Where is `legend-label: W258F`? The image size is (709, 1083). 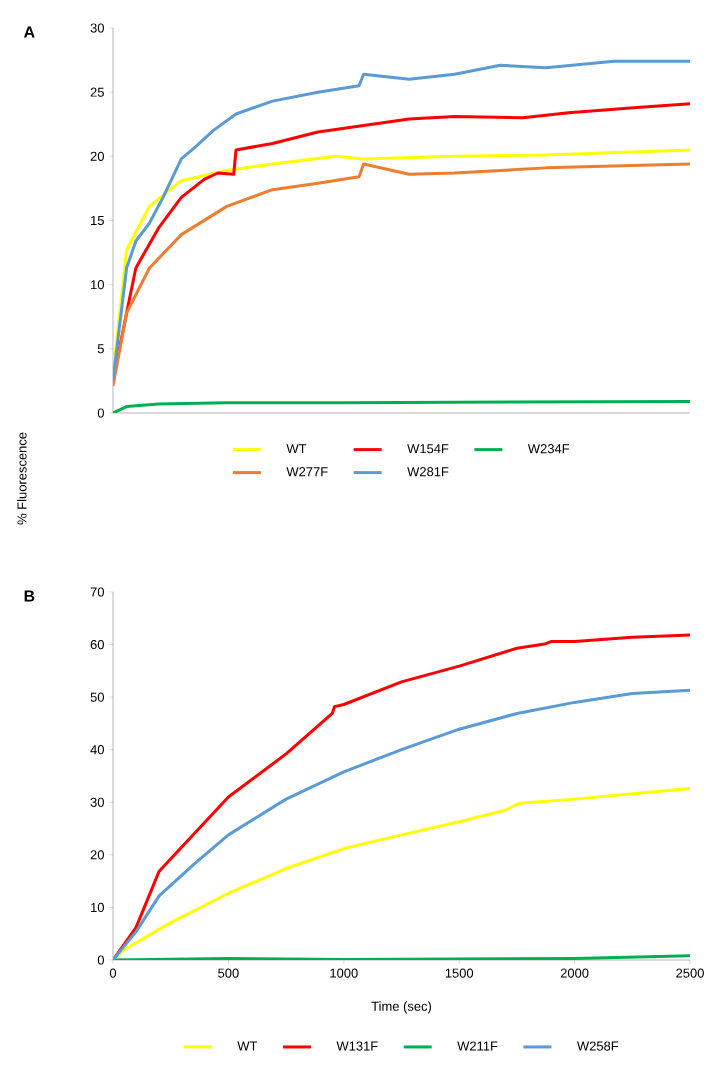
legend-label: W258F is located at coordinates (598, 1046).